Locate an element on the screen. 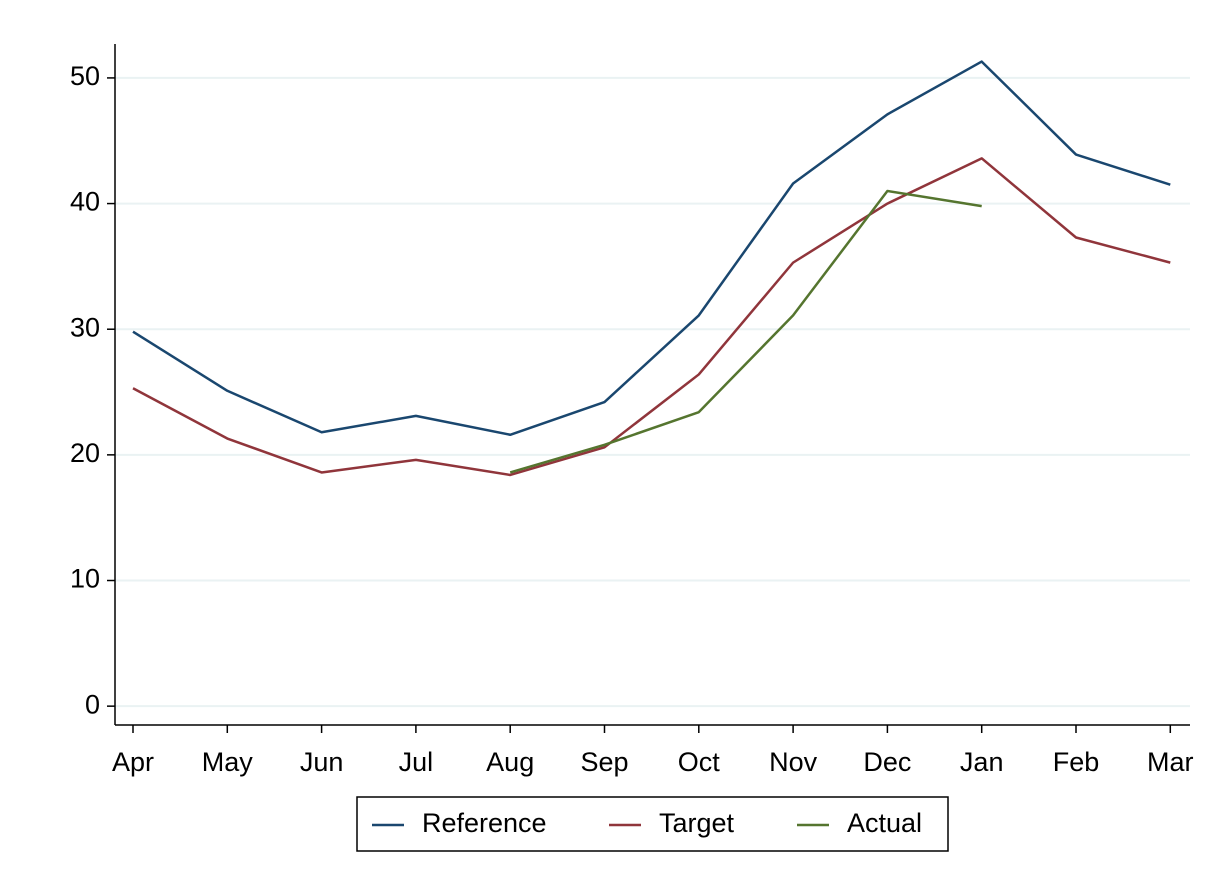 This screenshot has height=887, width=1211. legend-label: Actual is located at coordinates (884, 823).